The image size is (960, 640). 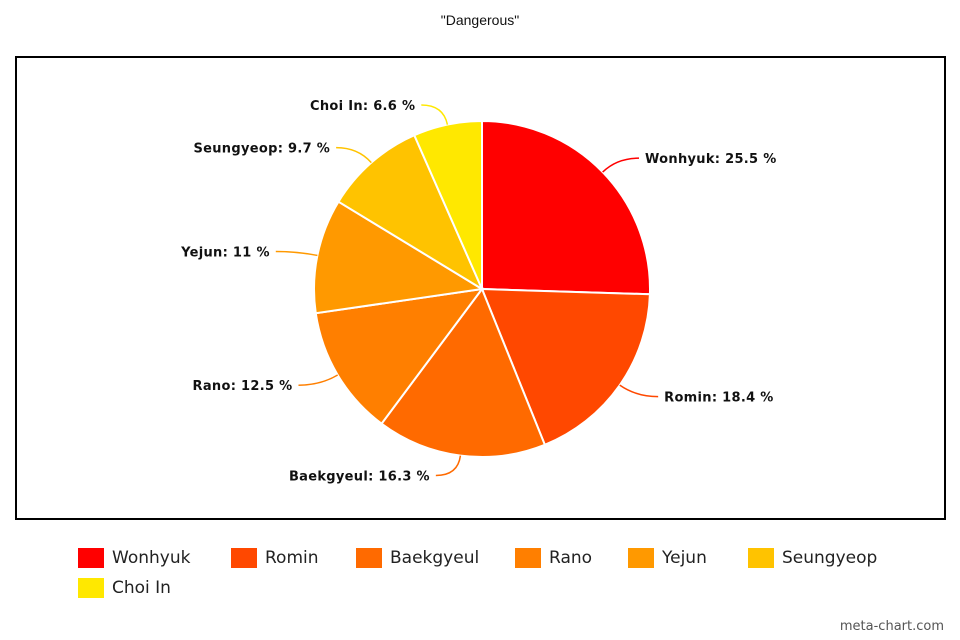 I want to click on pie-slice-baekgyeul, so click(x=463, y=372).